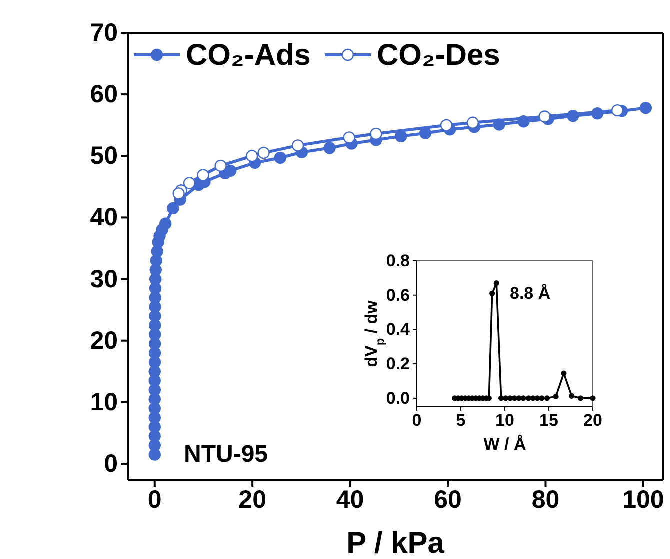 This screenshot has height=559, width=670. Describe the element at coordinates (398, 364) in the screenshot. I see `y-tick-label: 0.2` at that location.